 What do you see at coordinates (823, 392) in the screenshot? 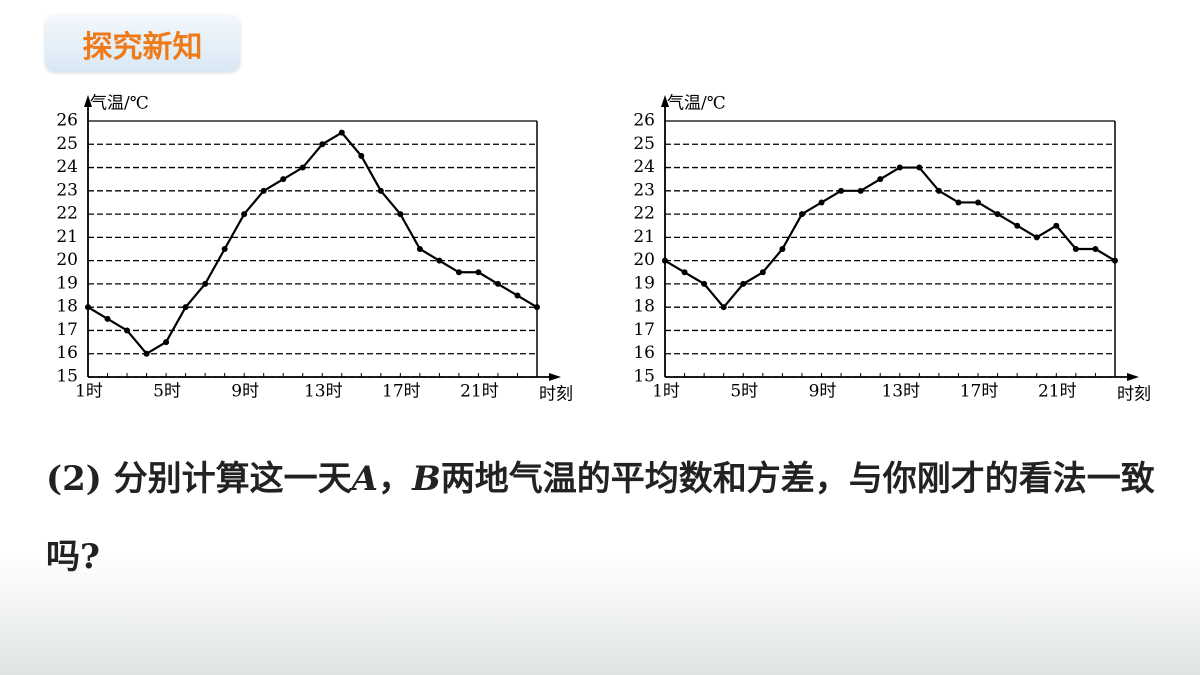
I see `x-tick-label: 9时` at bounding box center [823, 392].